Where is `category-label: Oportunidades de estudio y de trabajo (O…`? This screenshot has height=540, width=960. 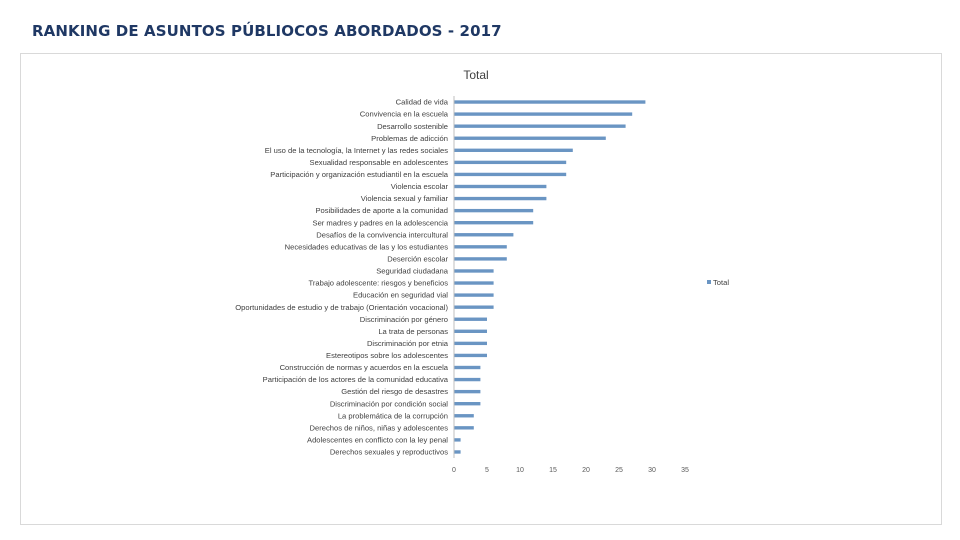
category-label: Oportunidades de estudio y de trabajo (O… is located at coordinates (341, 307).